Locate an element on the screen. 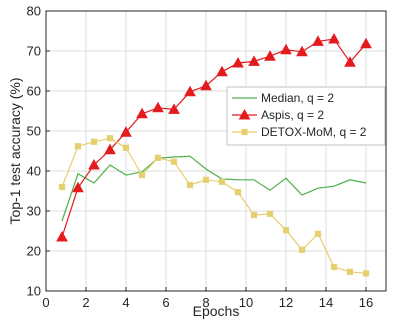  legend-label: Median, q = 2 is located at coordinates (297, 98).